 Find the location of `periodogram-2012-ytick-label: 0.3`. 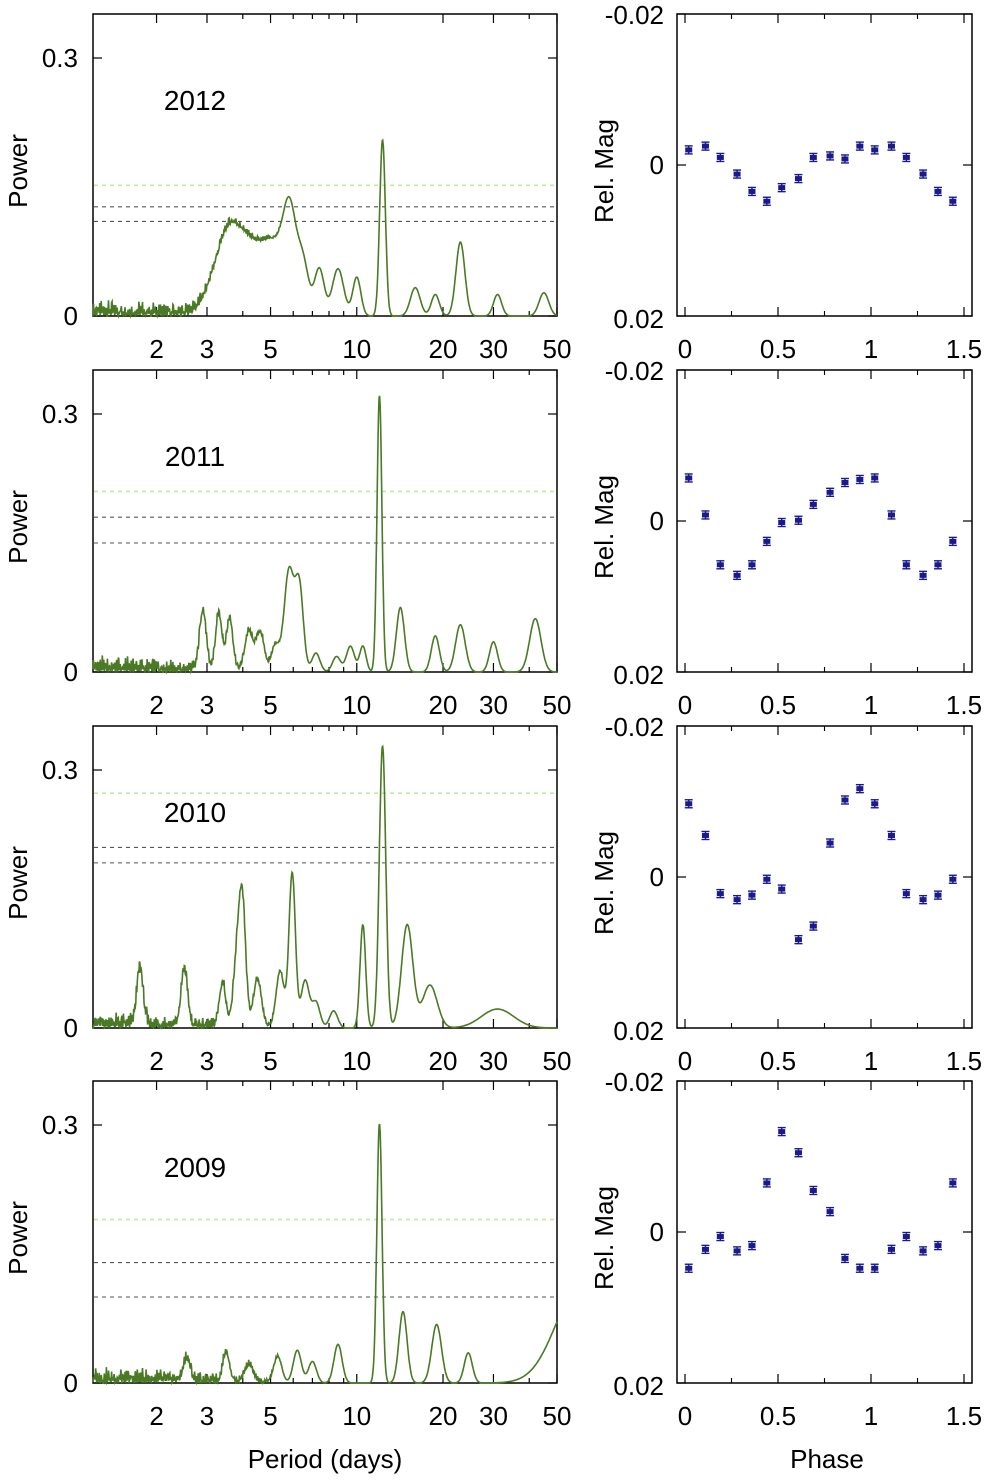

periodogram-2012-ytick-label: 0.3 is located at coordinates (60, 58).